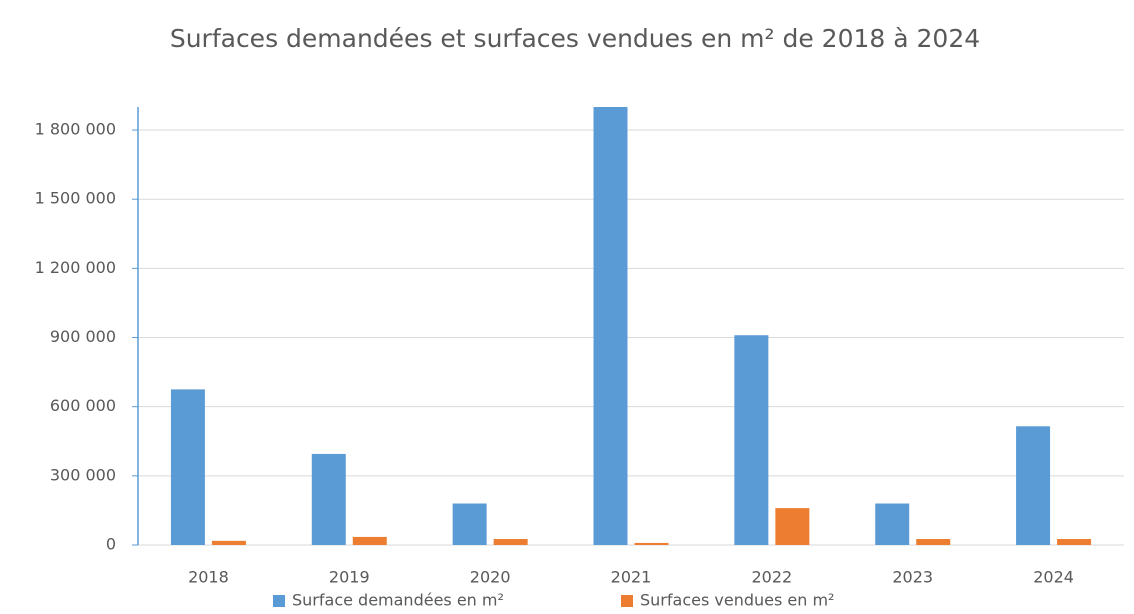  What do you see at coordinates (83, 336) in the screenshot?
I see `y-tick-label: 900 000` at bounding box center [83, 336].